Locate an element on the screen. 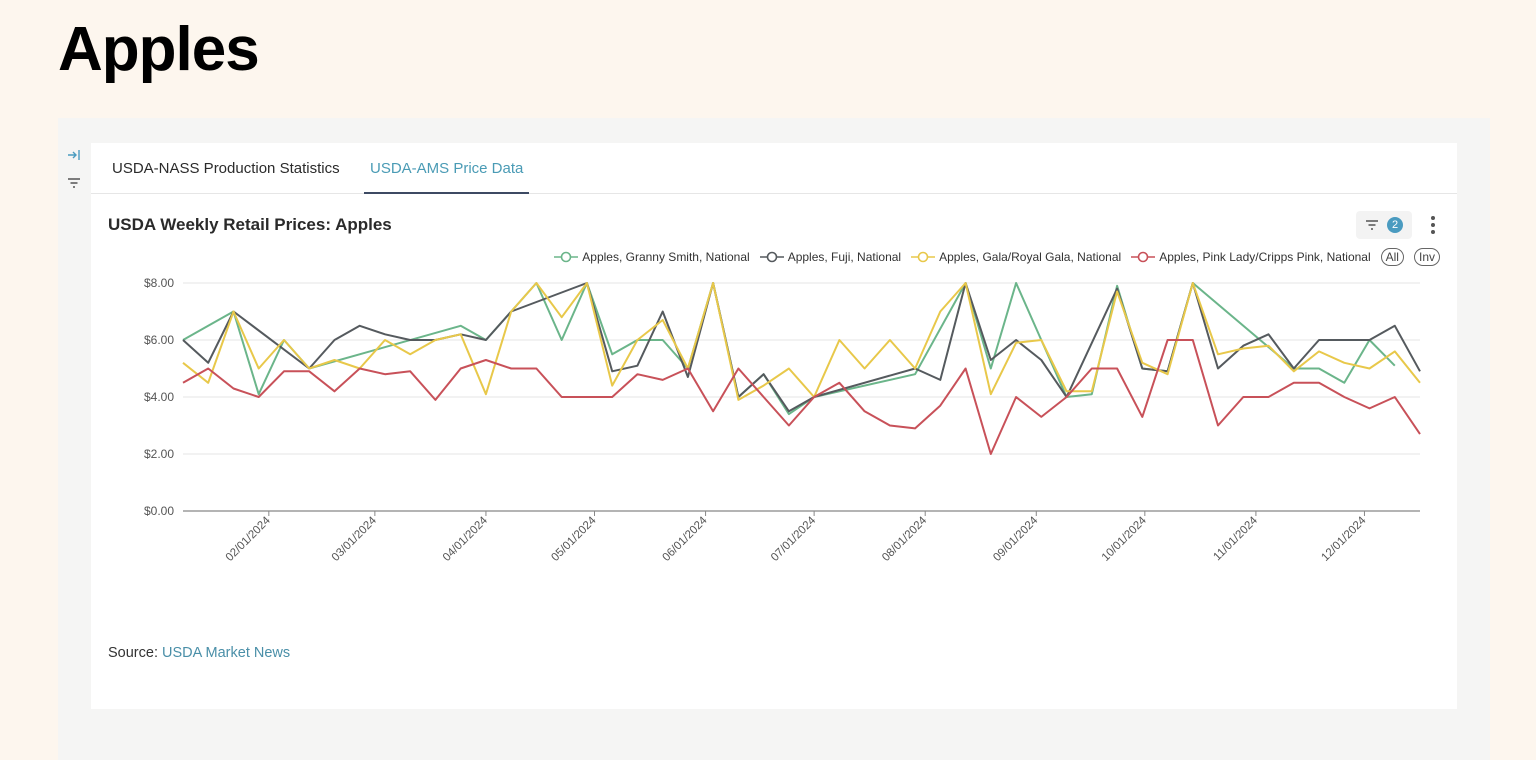 The image size is (1536, 760). y-tick-label: $6.00 is located at coordinates (159, 340).